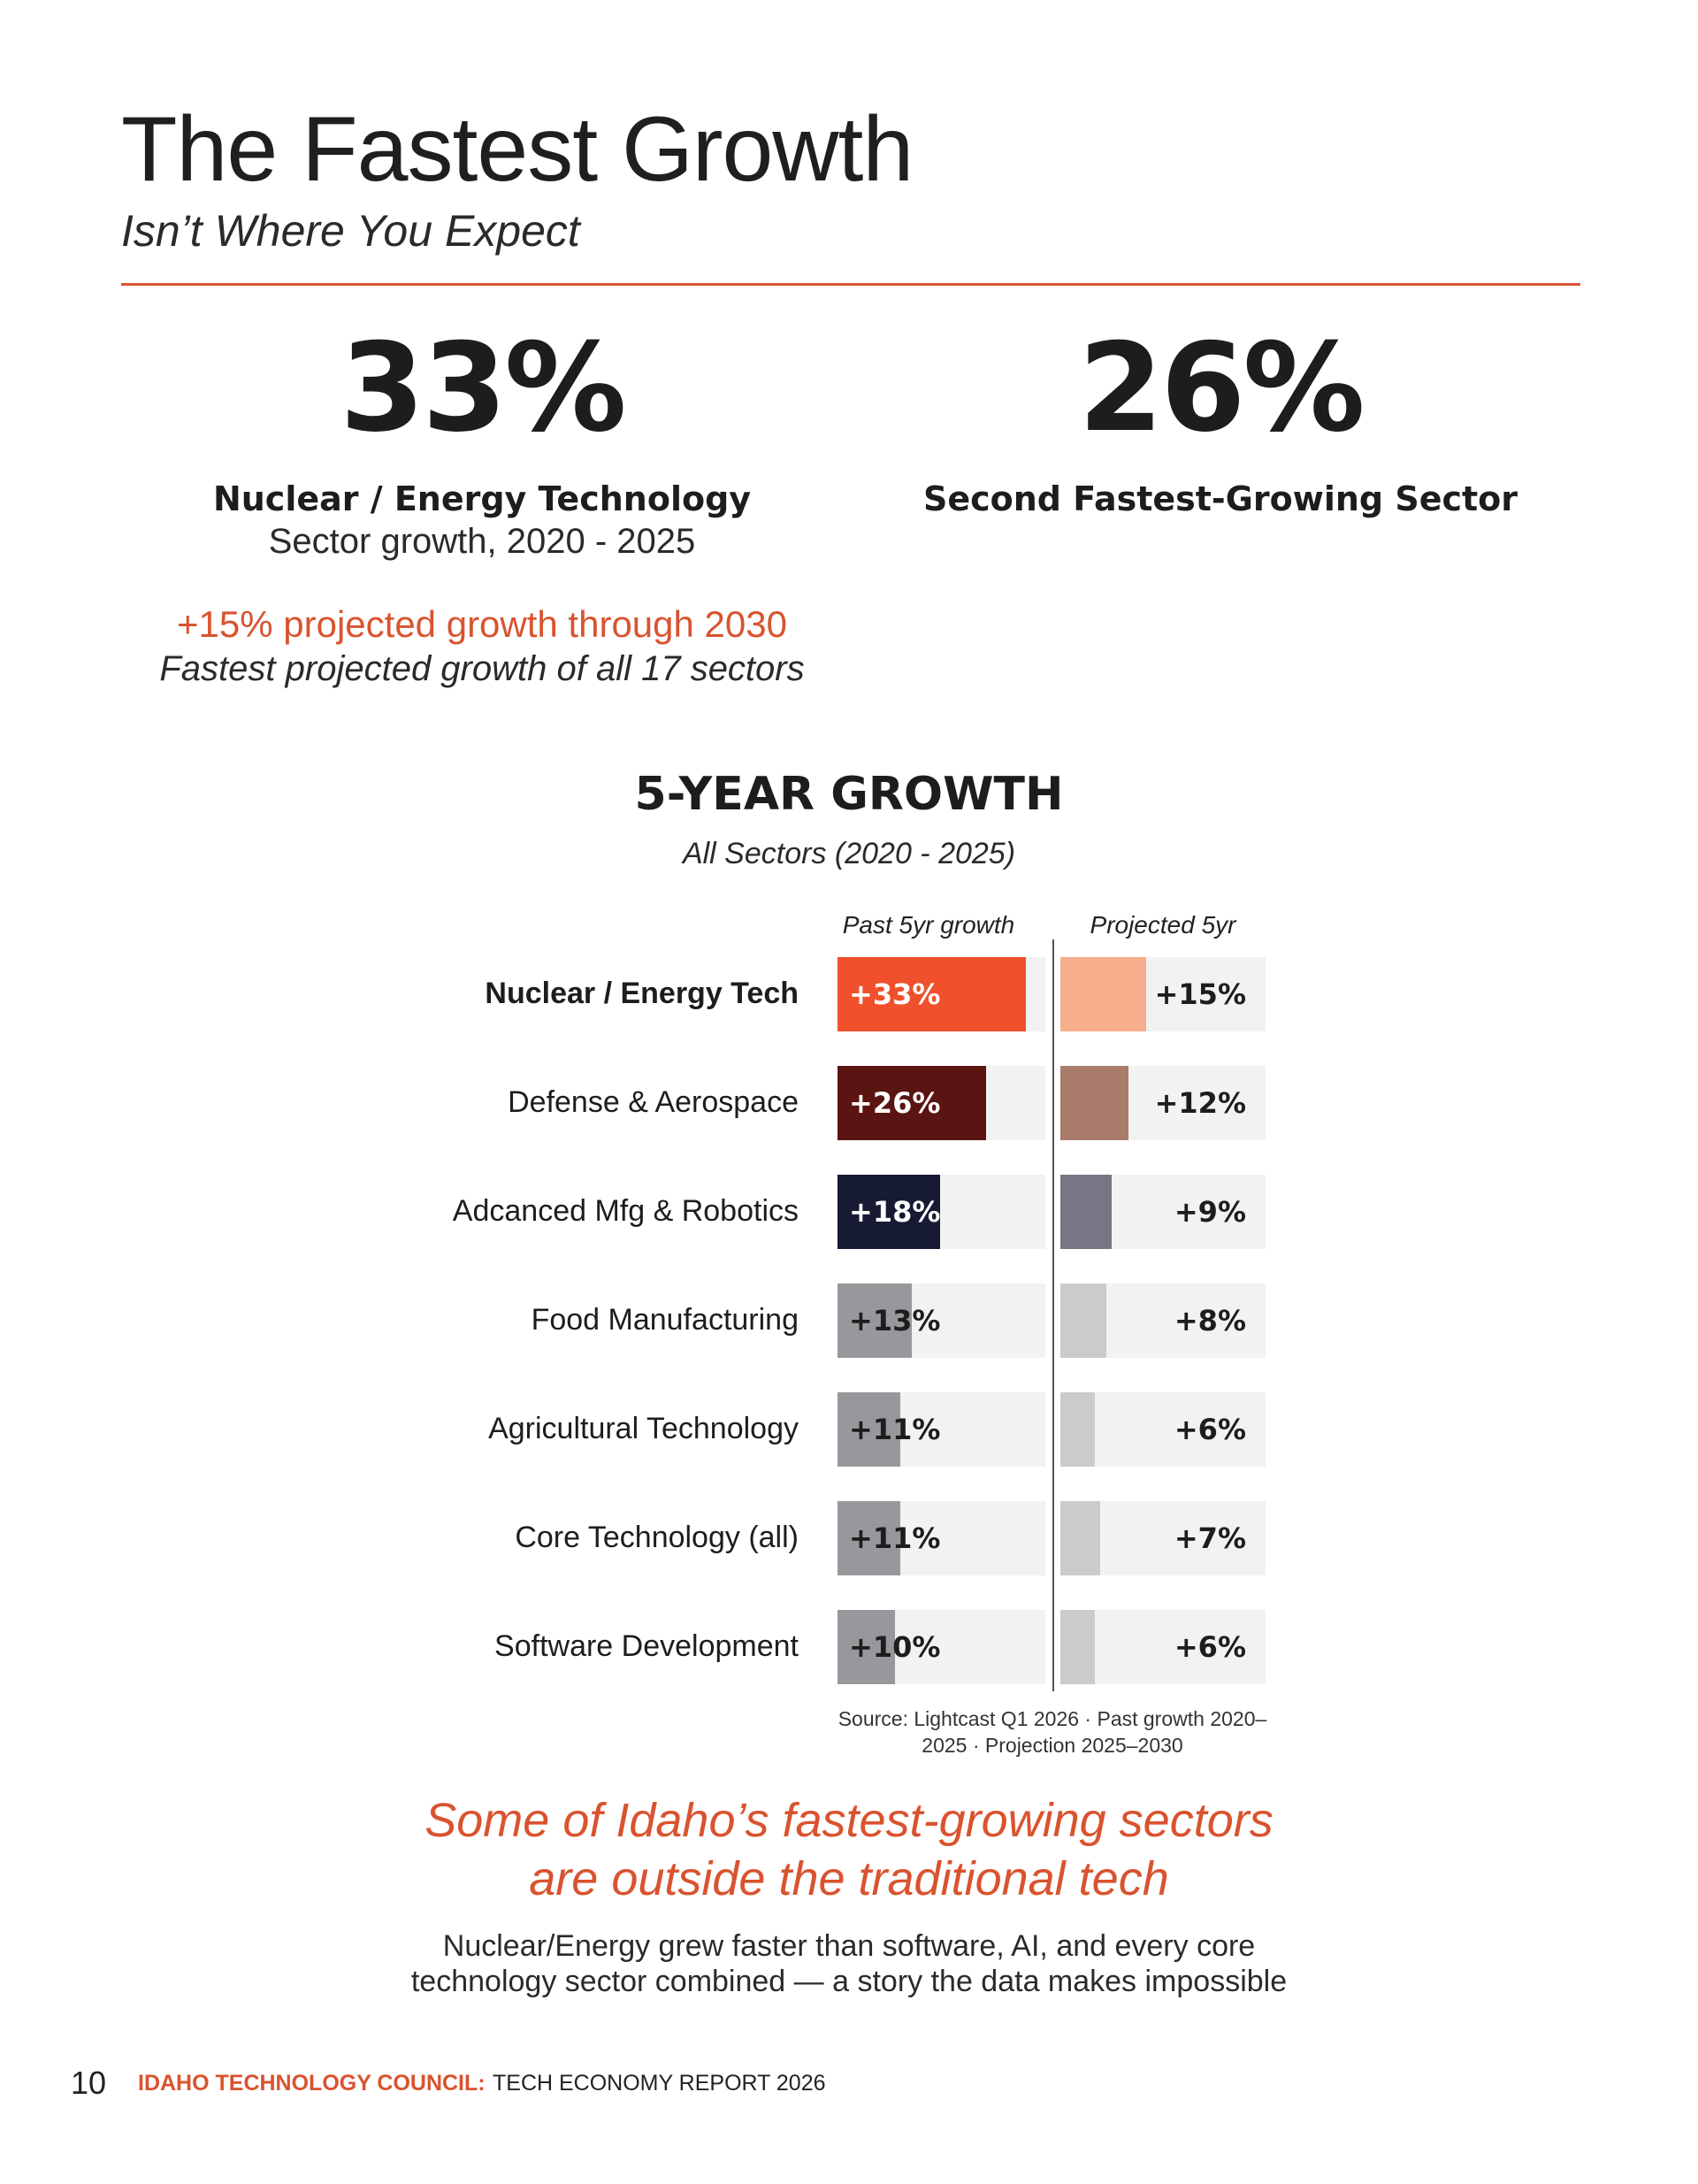  I want to click on callout-headline-line-2: are outside the traditional tech, so click(849, 1878).